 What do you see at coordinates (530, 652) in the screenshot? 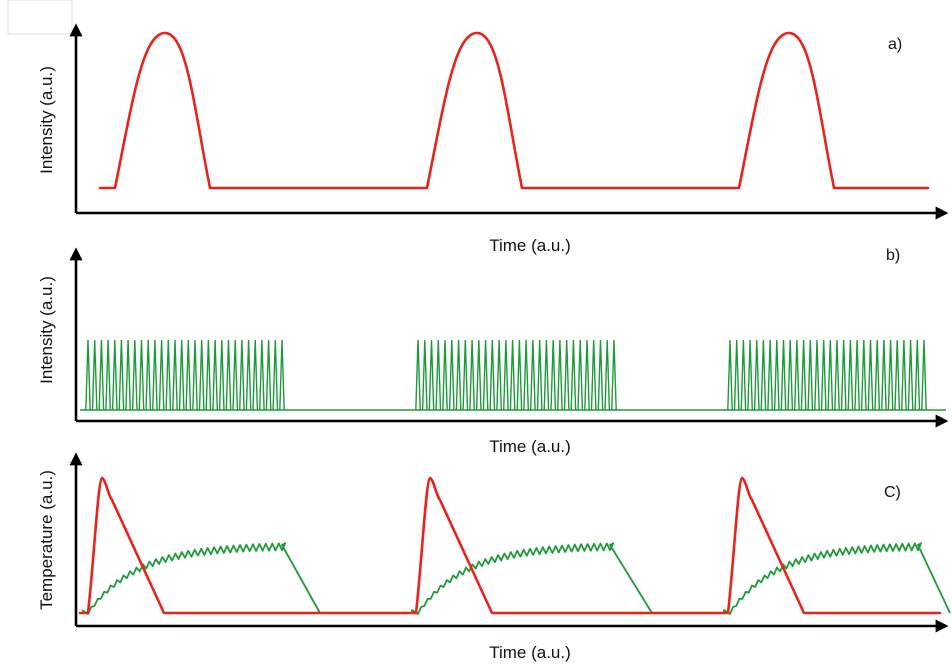
I see `panel-c-xlabel: Time (a.u.)` at bounding box center [530, 652].